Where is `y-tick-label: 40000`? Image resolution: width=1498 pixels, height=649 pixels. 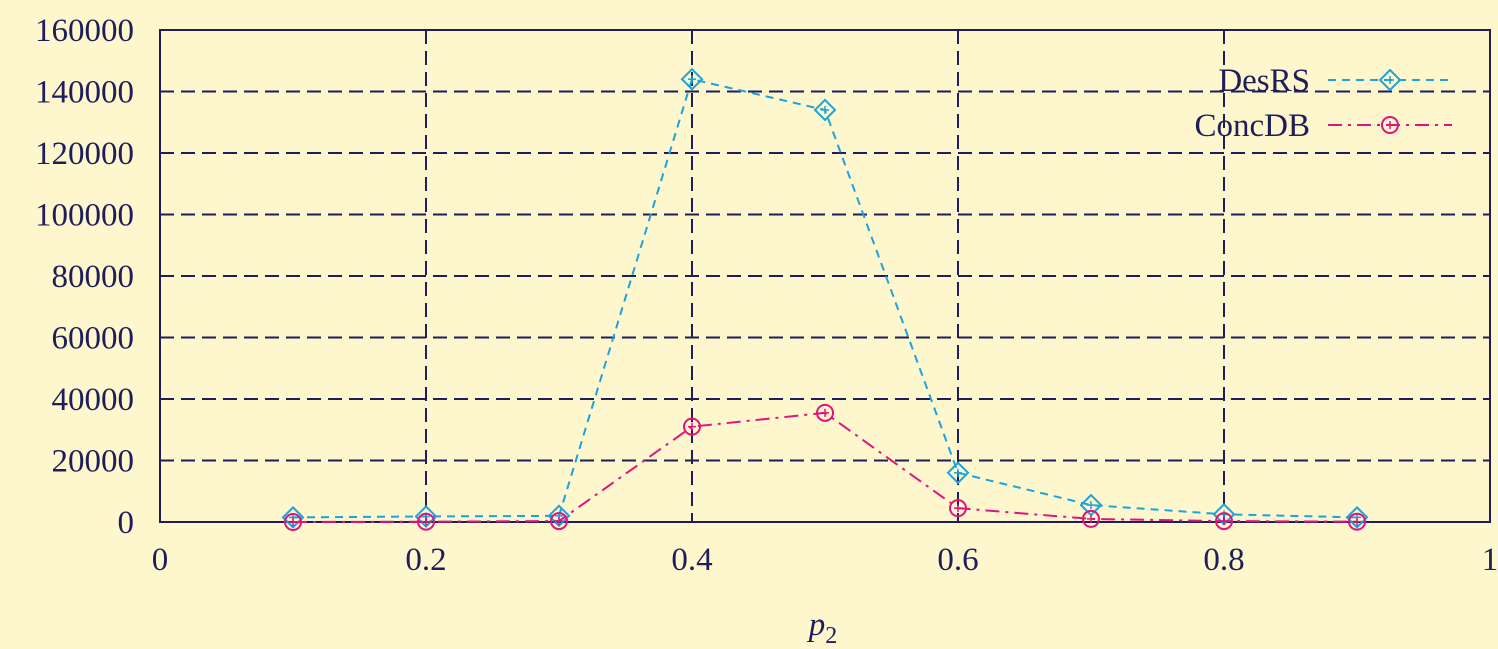 y-tick-label: 40000 is located at coordinates (93, 400).